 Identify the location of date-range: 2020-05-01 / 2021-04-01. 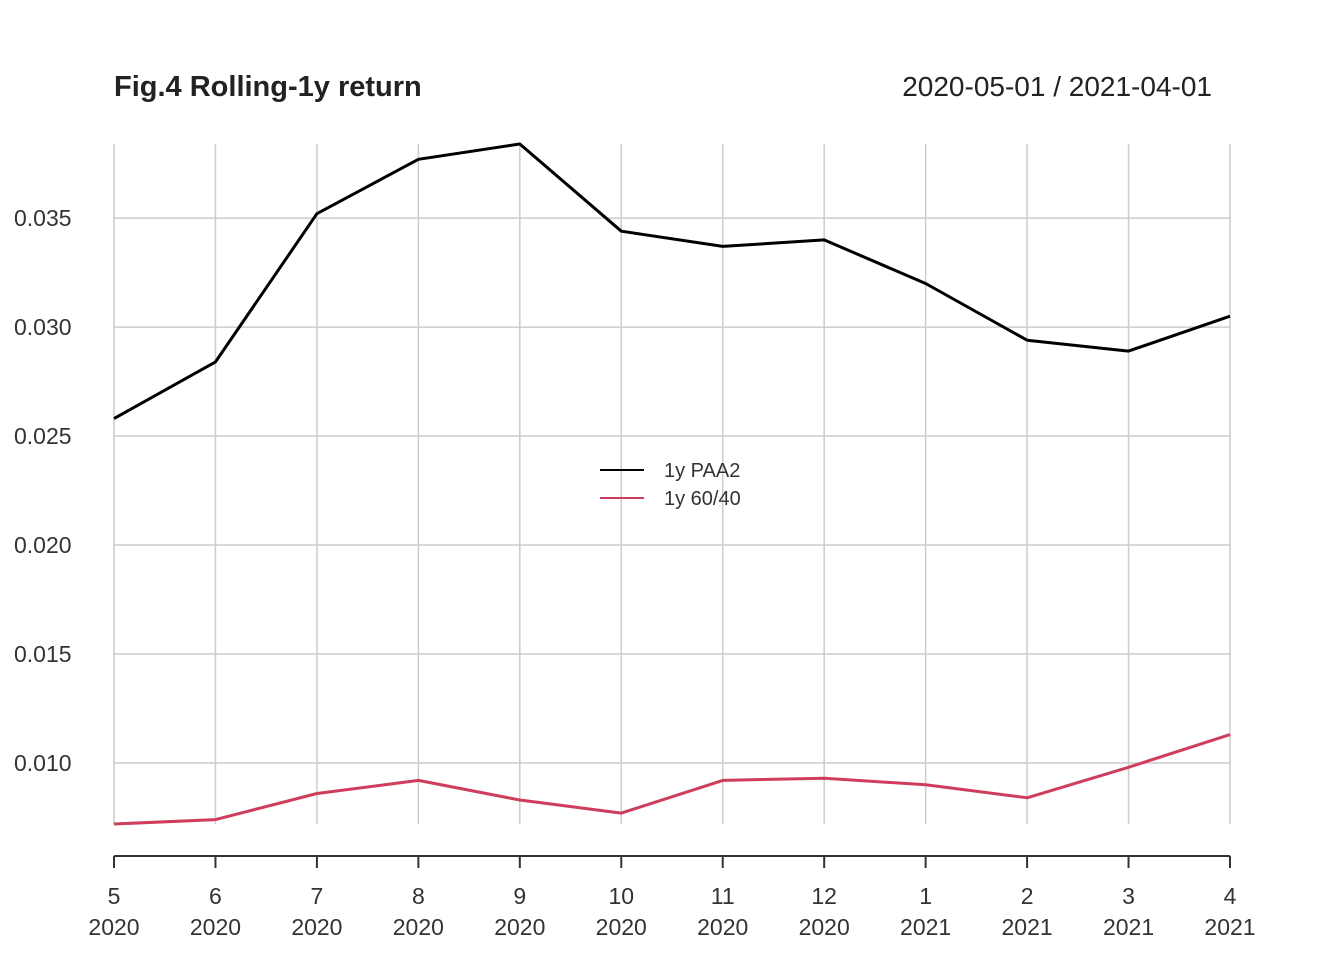
(1057, 86).